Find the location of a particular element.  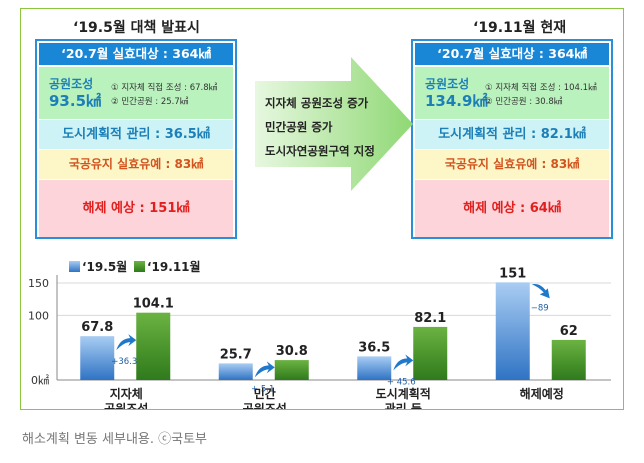

data-label: 25.7 is located at coordinates (236, 354).